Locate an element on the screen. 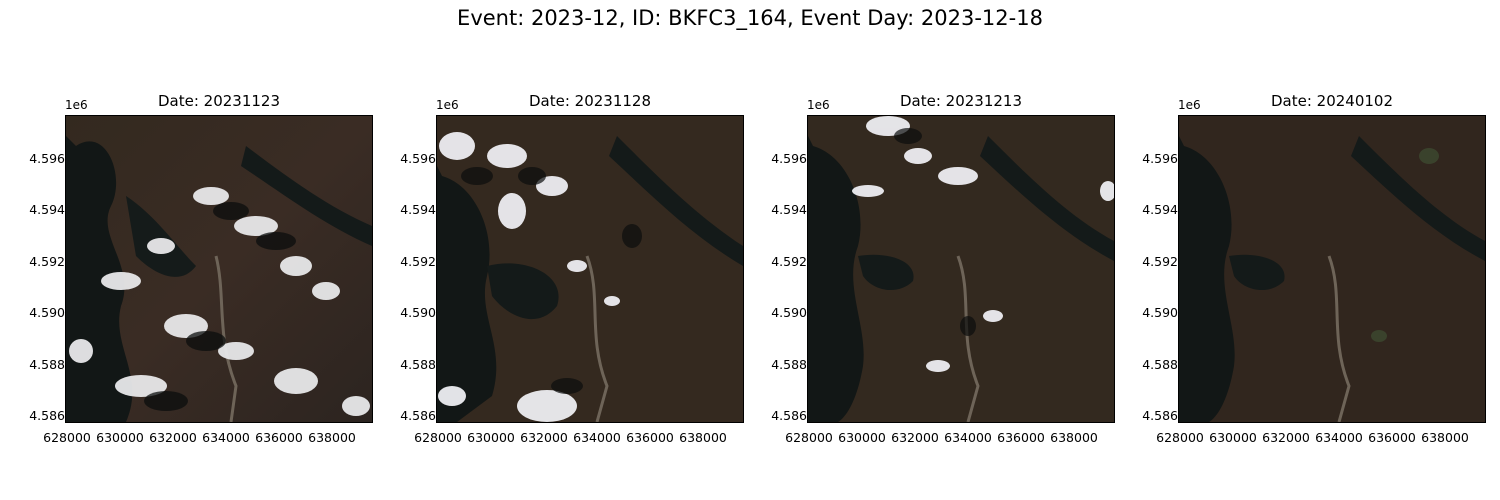 The image size is (1500, 500). panel-title: Date: 20240102 is located at coordinates (1332, 101).